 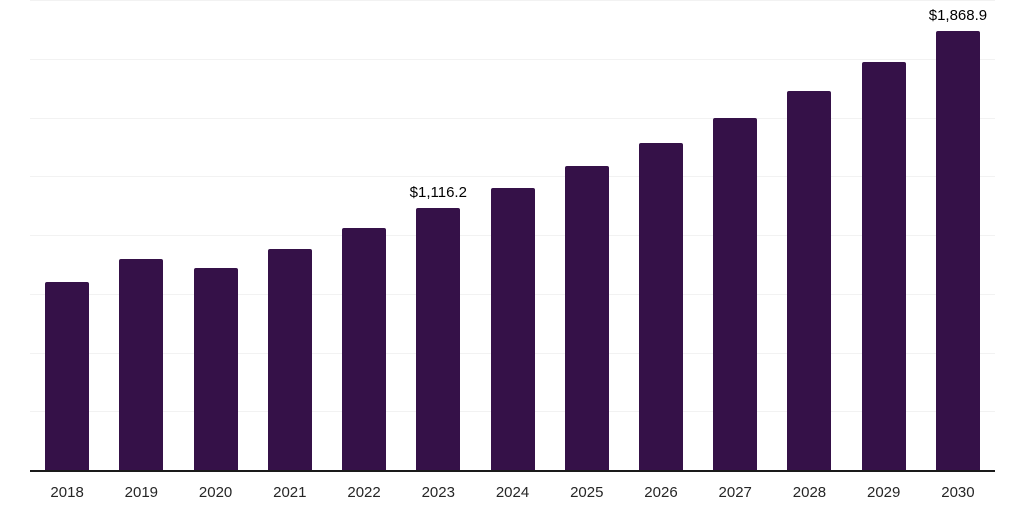 I want to click on bar-2030, so click(x=957, y=250).